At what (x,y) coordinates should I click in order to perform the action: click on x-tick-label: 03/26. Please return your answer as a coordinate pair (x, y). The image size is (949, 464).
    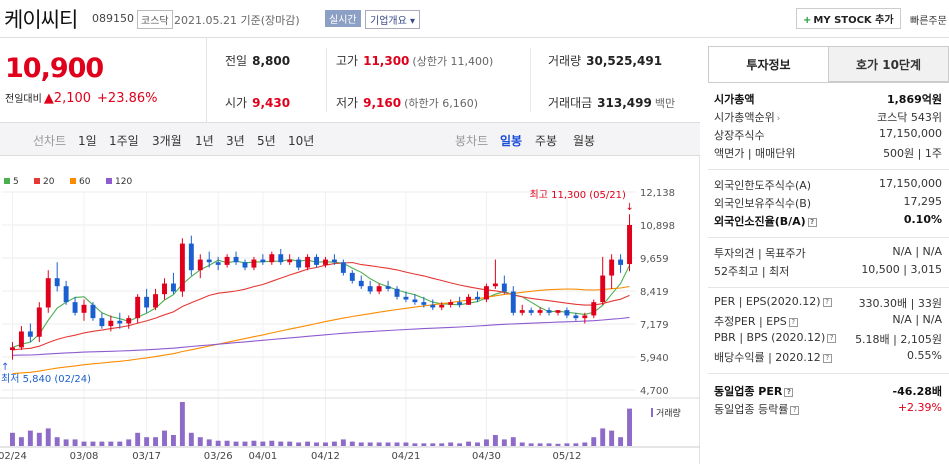
    Looking at the image, I should click on (218, 456).